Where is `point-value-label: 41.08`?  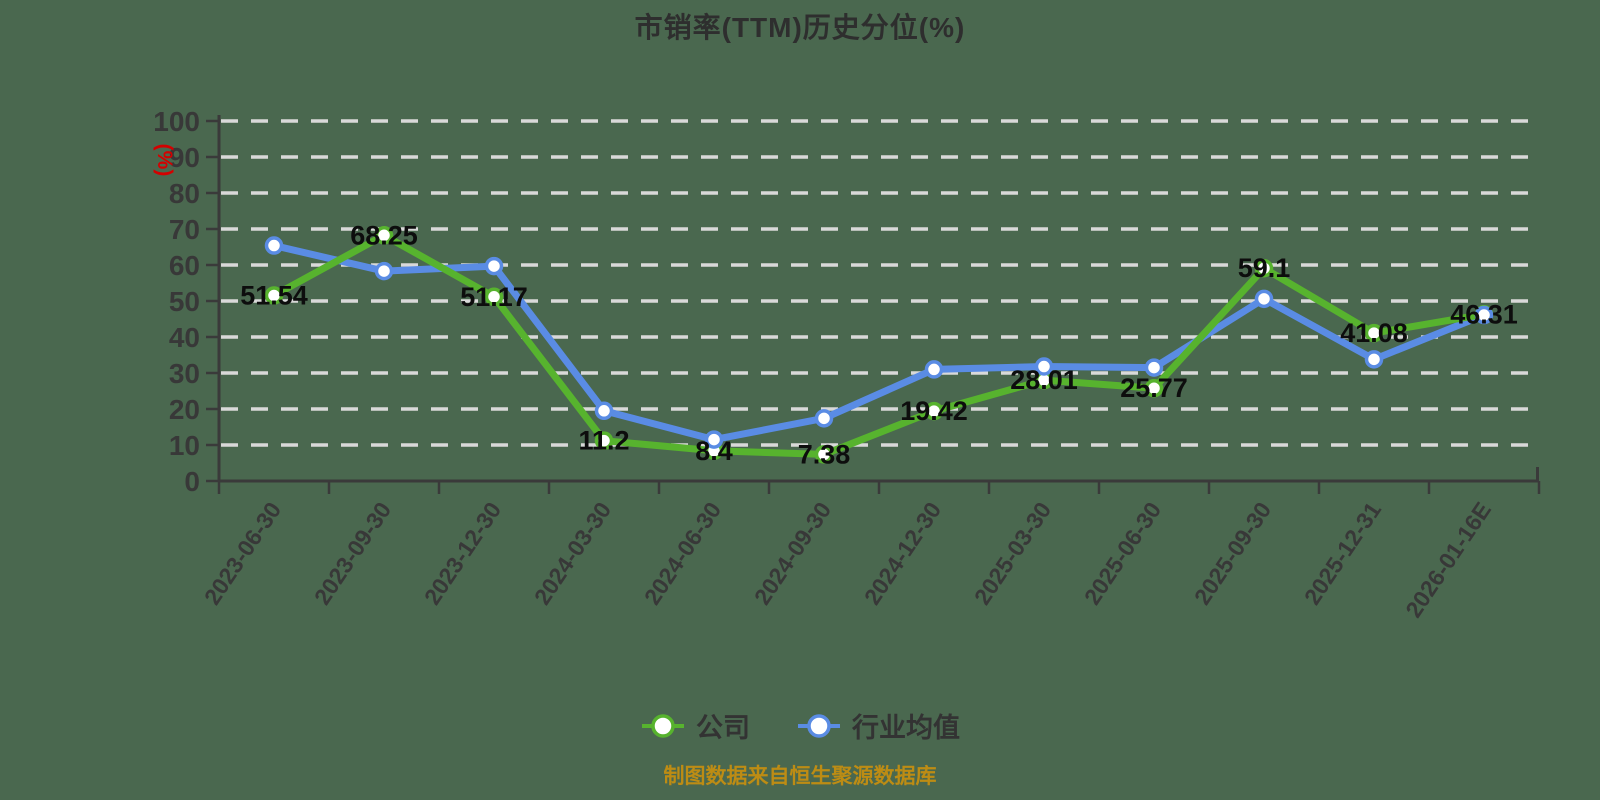 point-value-label: 41.08 is located at coordinates (1374, 333).